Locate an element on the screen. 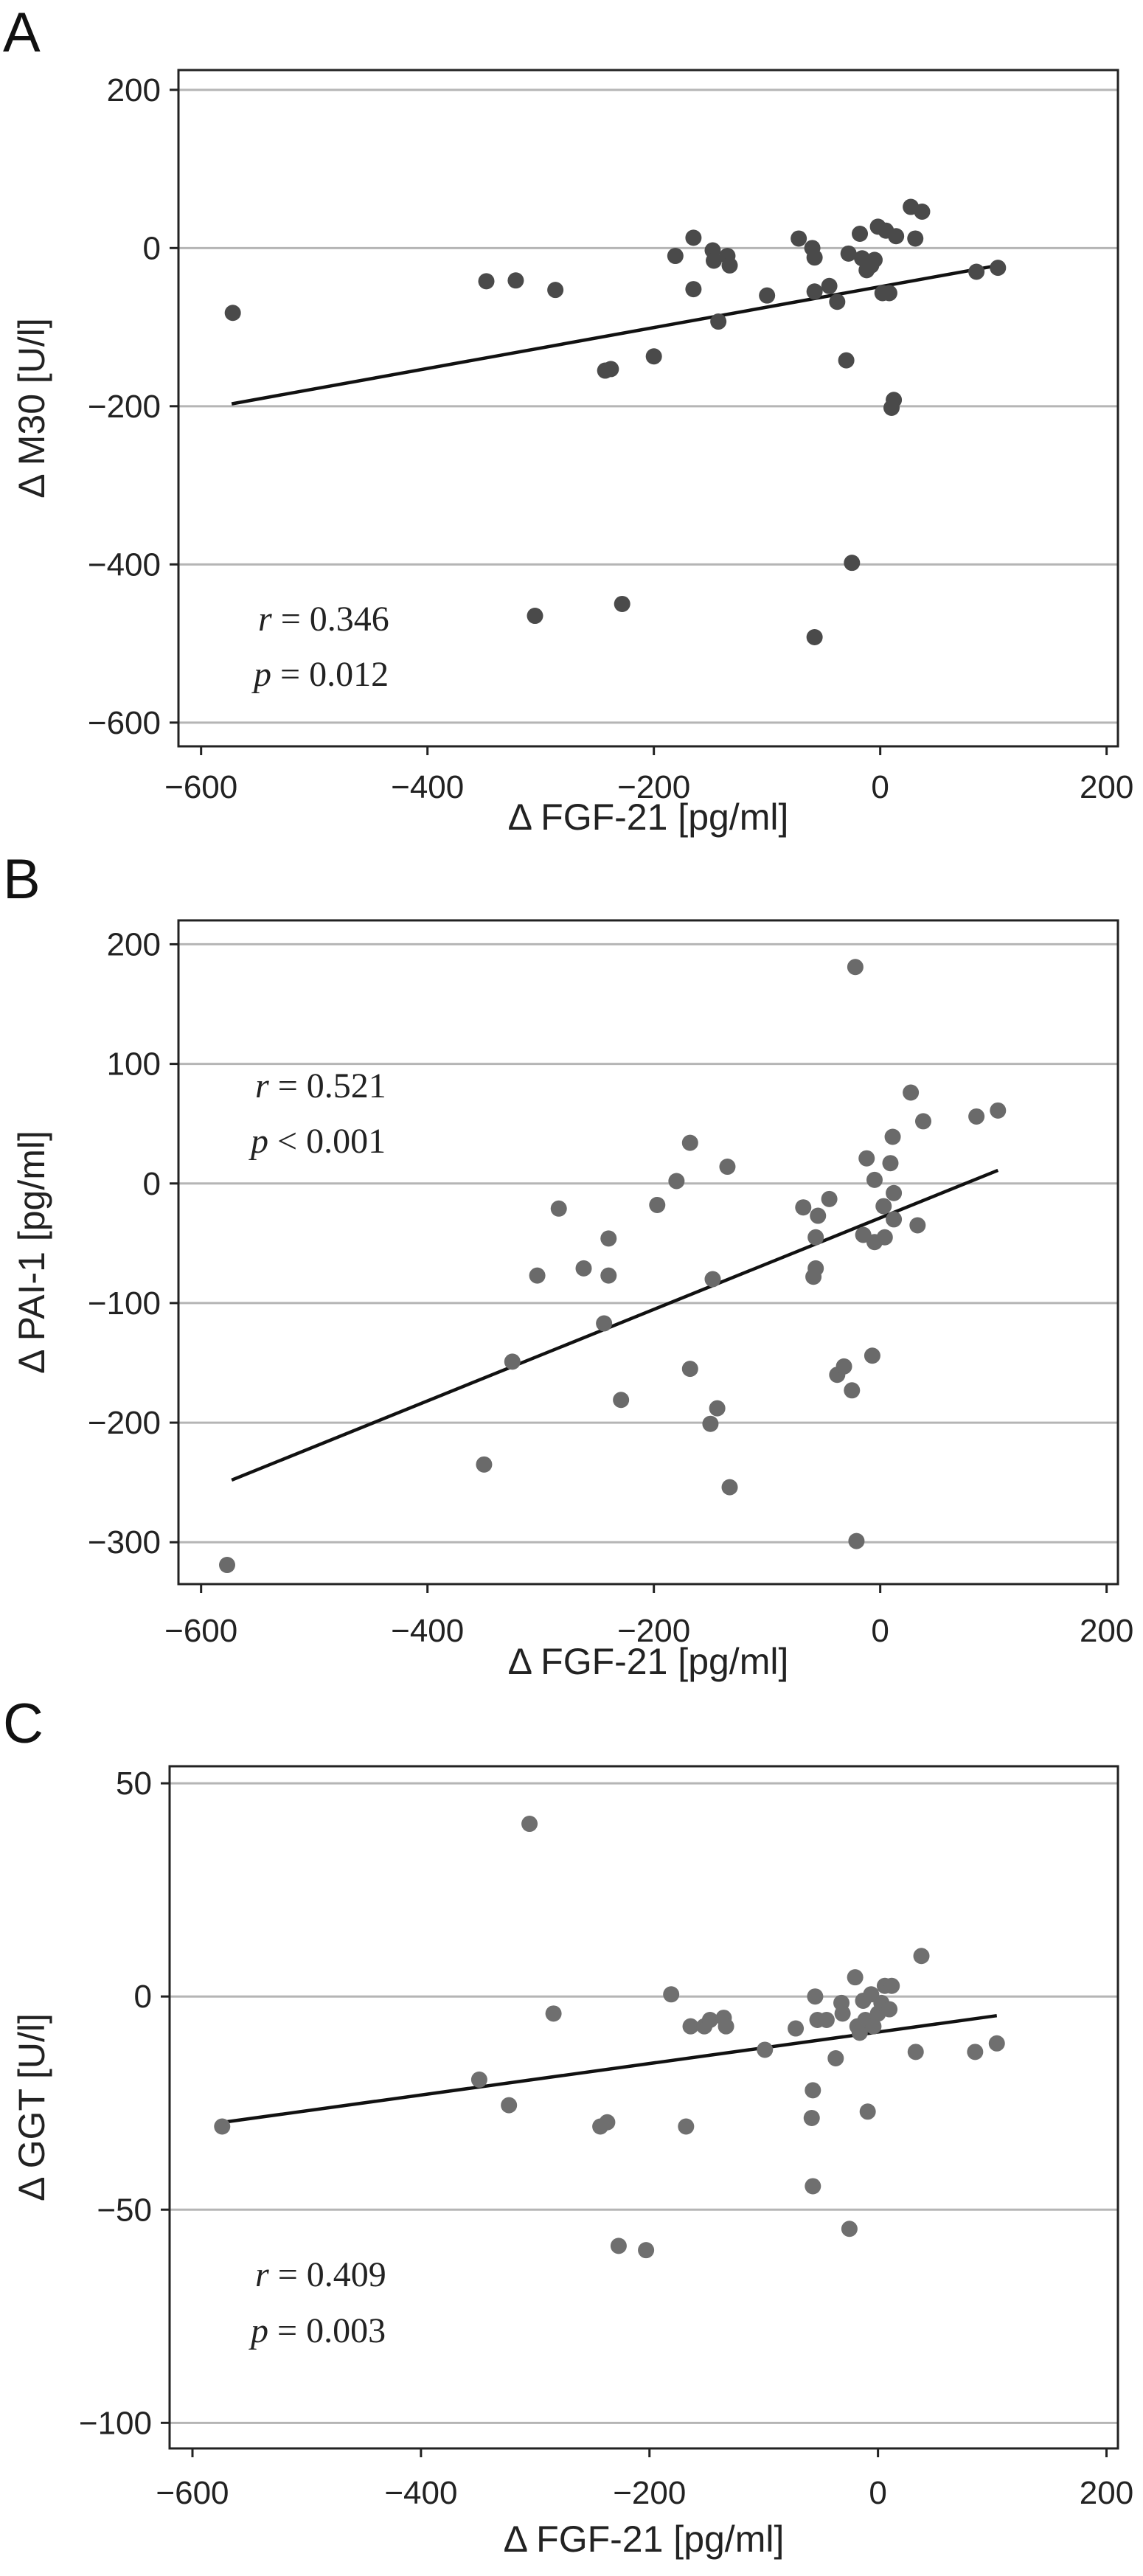 Image resolution: width=1143 pixels, height=2576 pixels. r-statistic: r = 0.346 is located at coordinates (323, 619).